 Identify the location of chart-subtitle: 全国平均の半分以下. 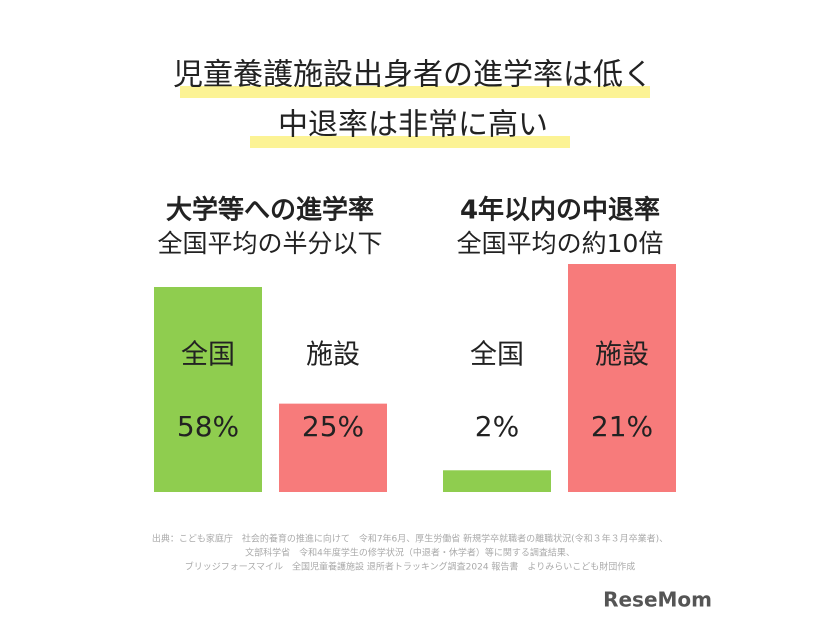
(269, 243).